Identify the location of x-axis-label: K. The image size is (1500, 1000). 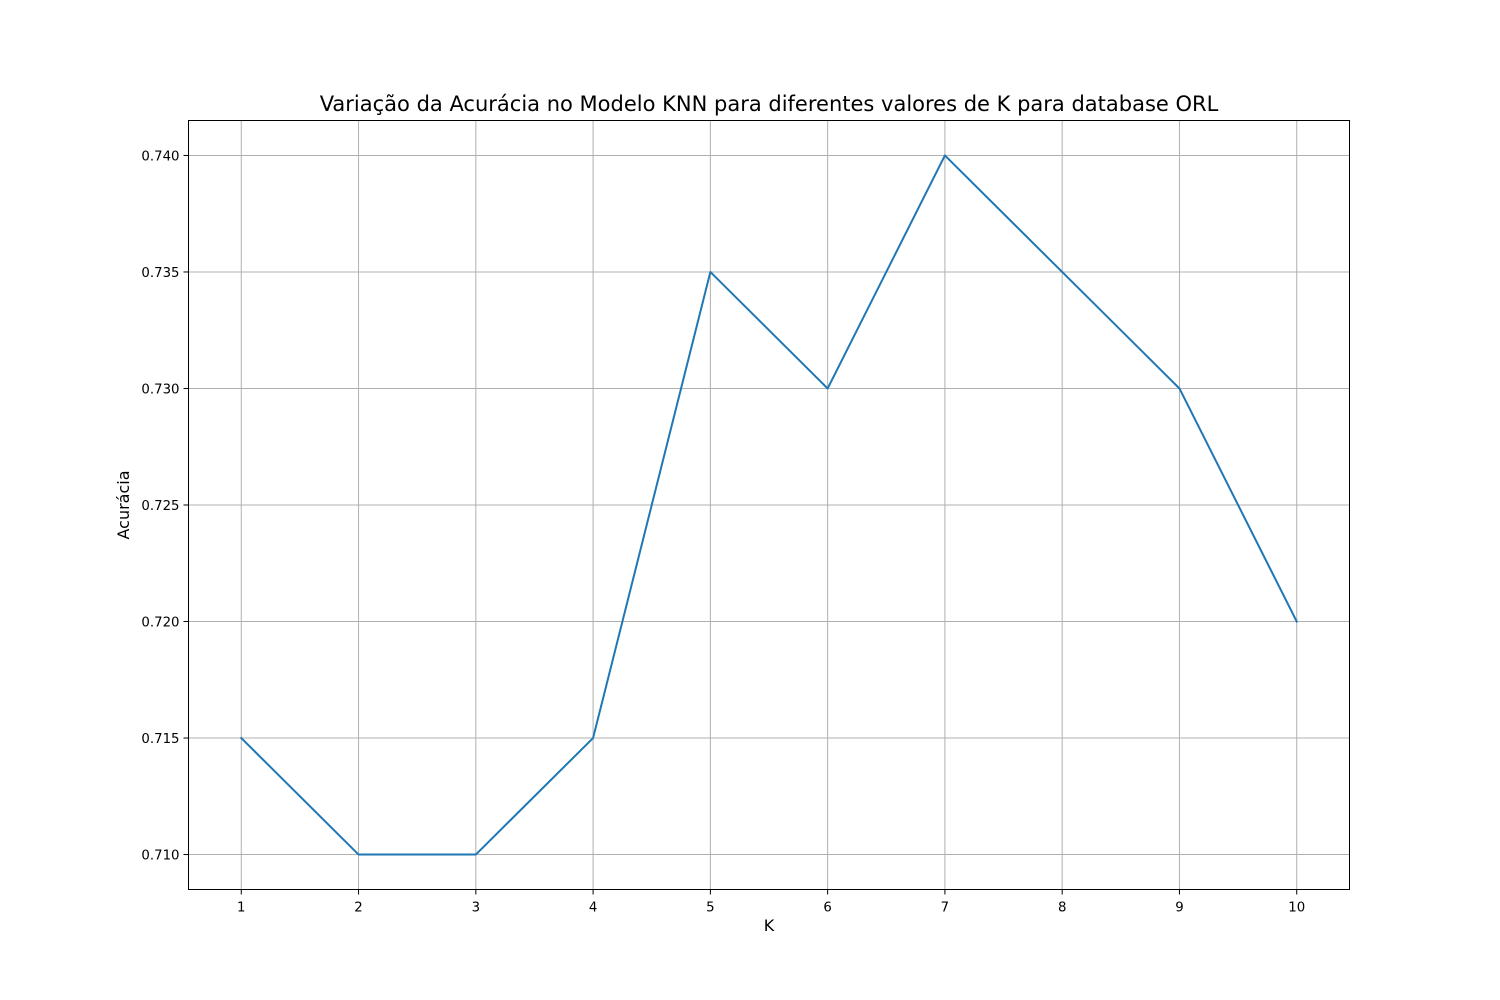
(769, 925).